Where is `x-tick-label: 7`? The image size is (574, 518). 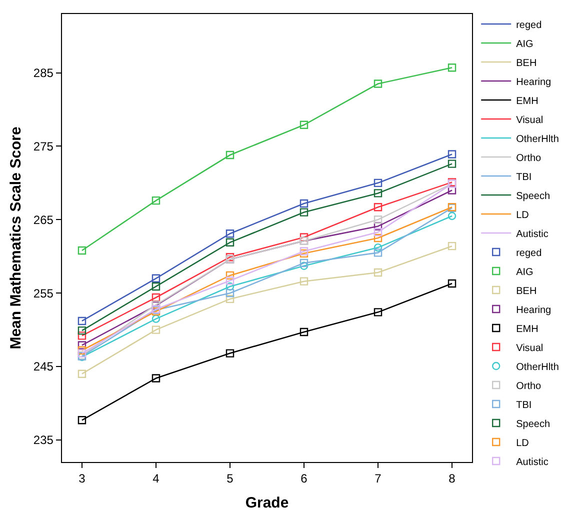 x-tick-label: 7 is located at coordinates (378, 479).